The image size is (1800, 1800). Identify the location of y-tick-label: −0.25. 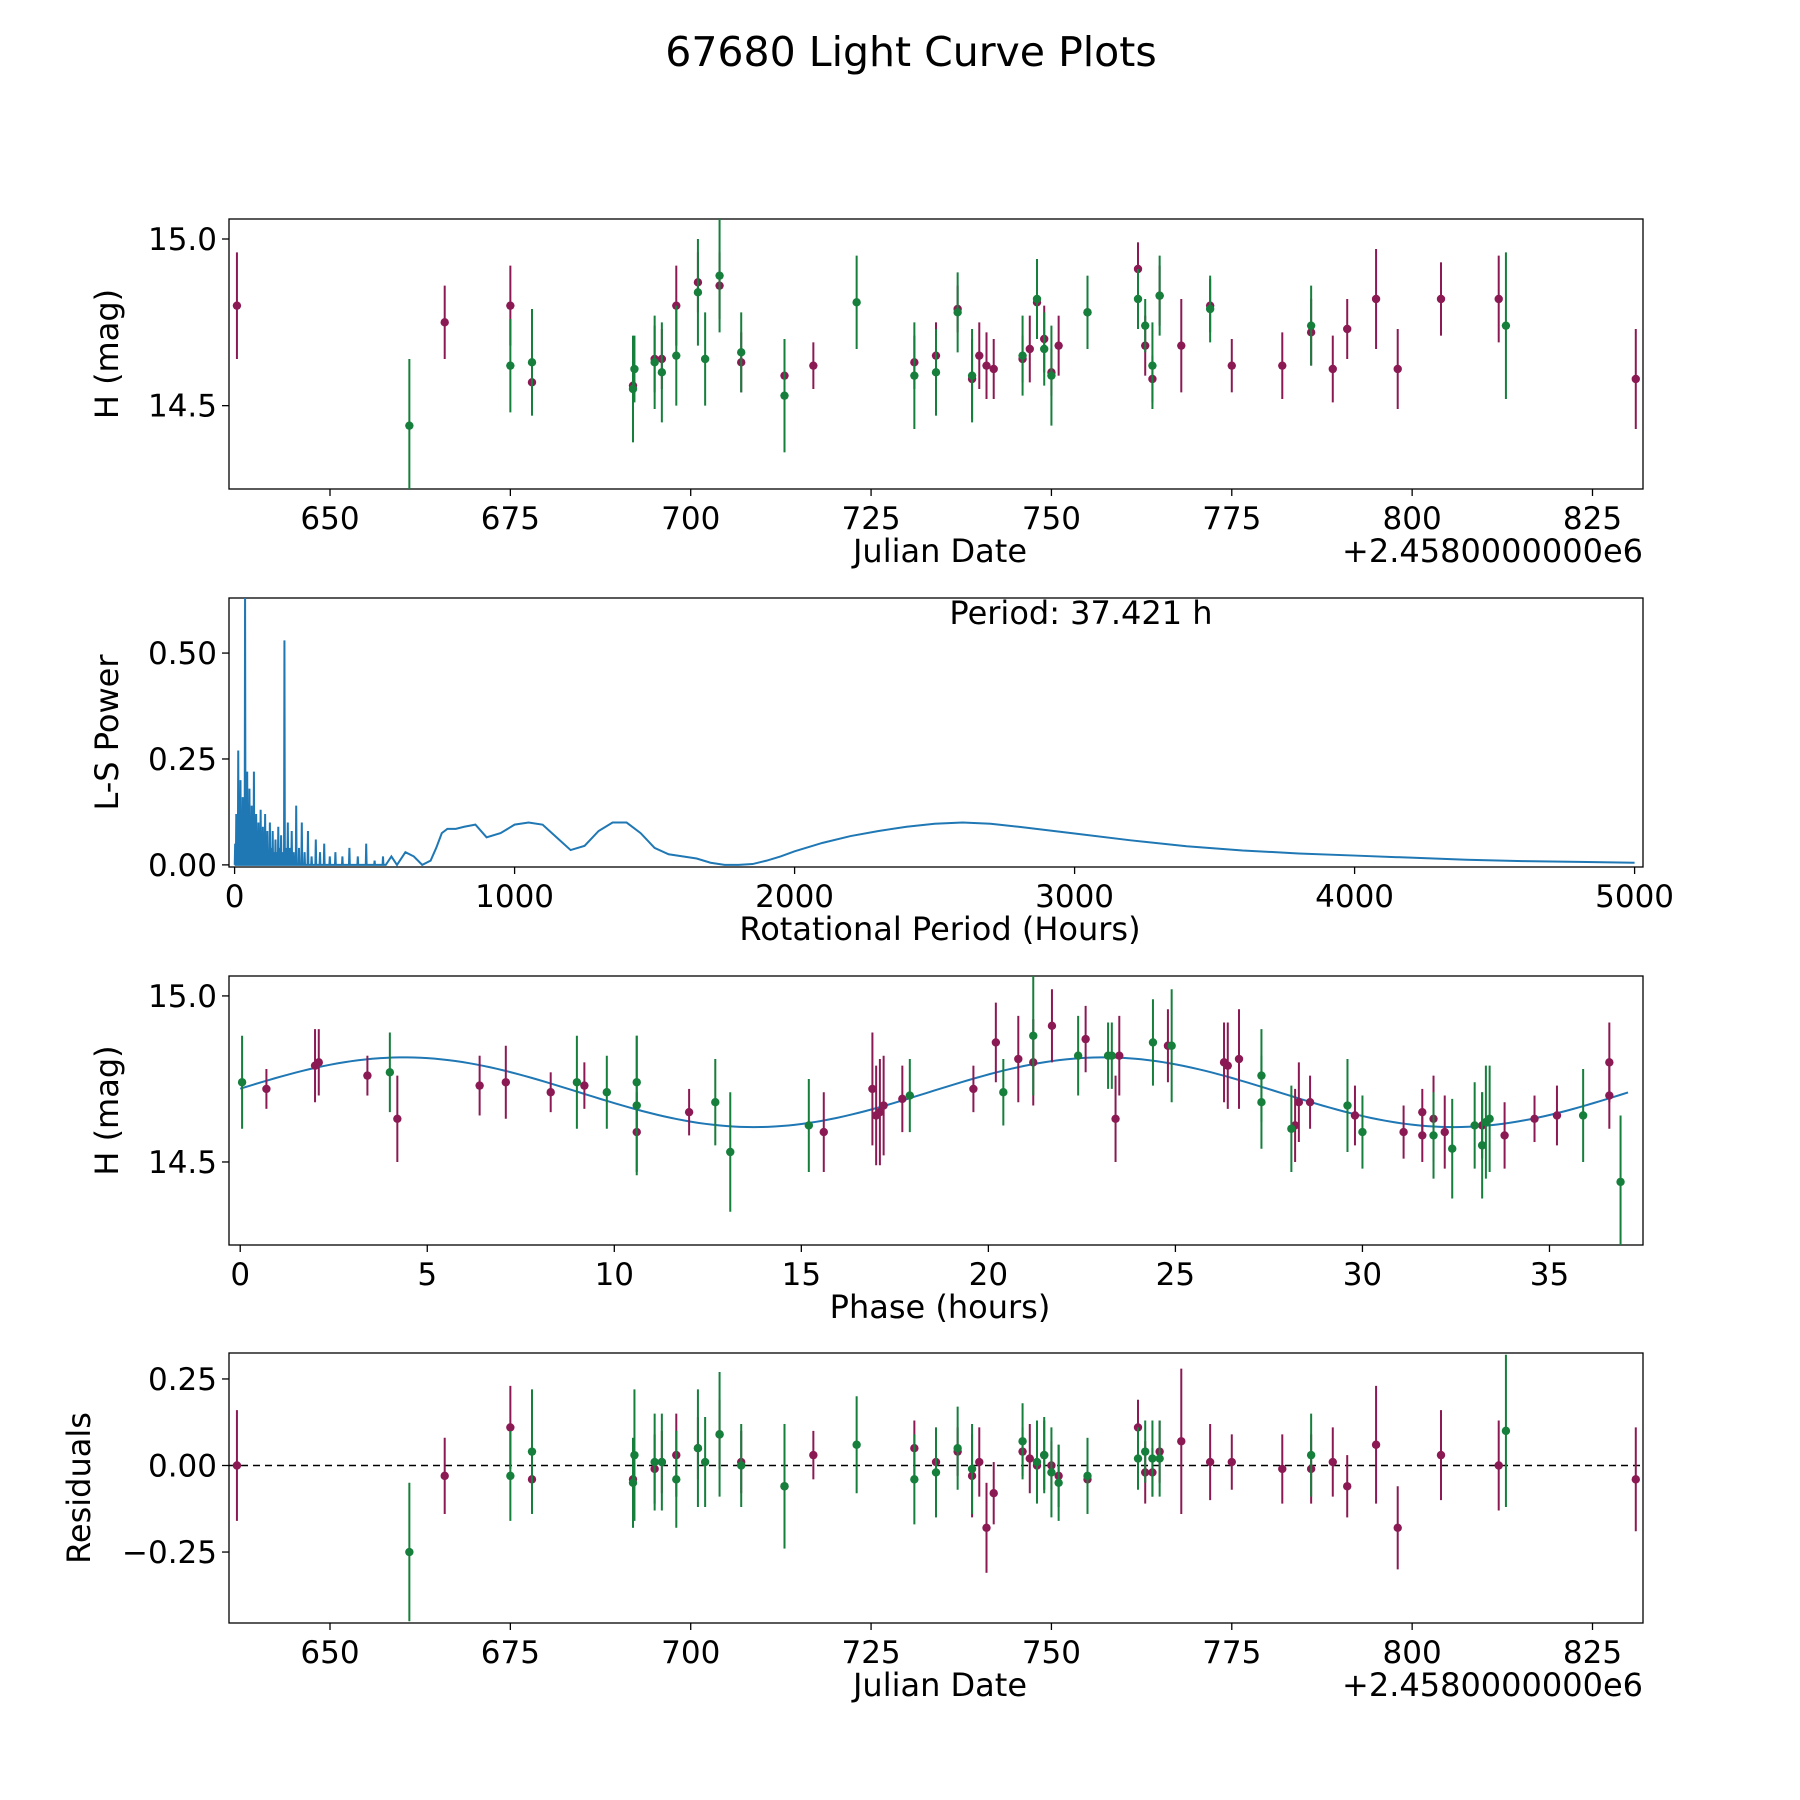
(169, 1553).